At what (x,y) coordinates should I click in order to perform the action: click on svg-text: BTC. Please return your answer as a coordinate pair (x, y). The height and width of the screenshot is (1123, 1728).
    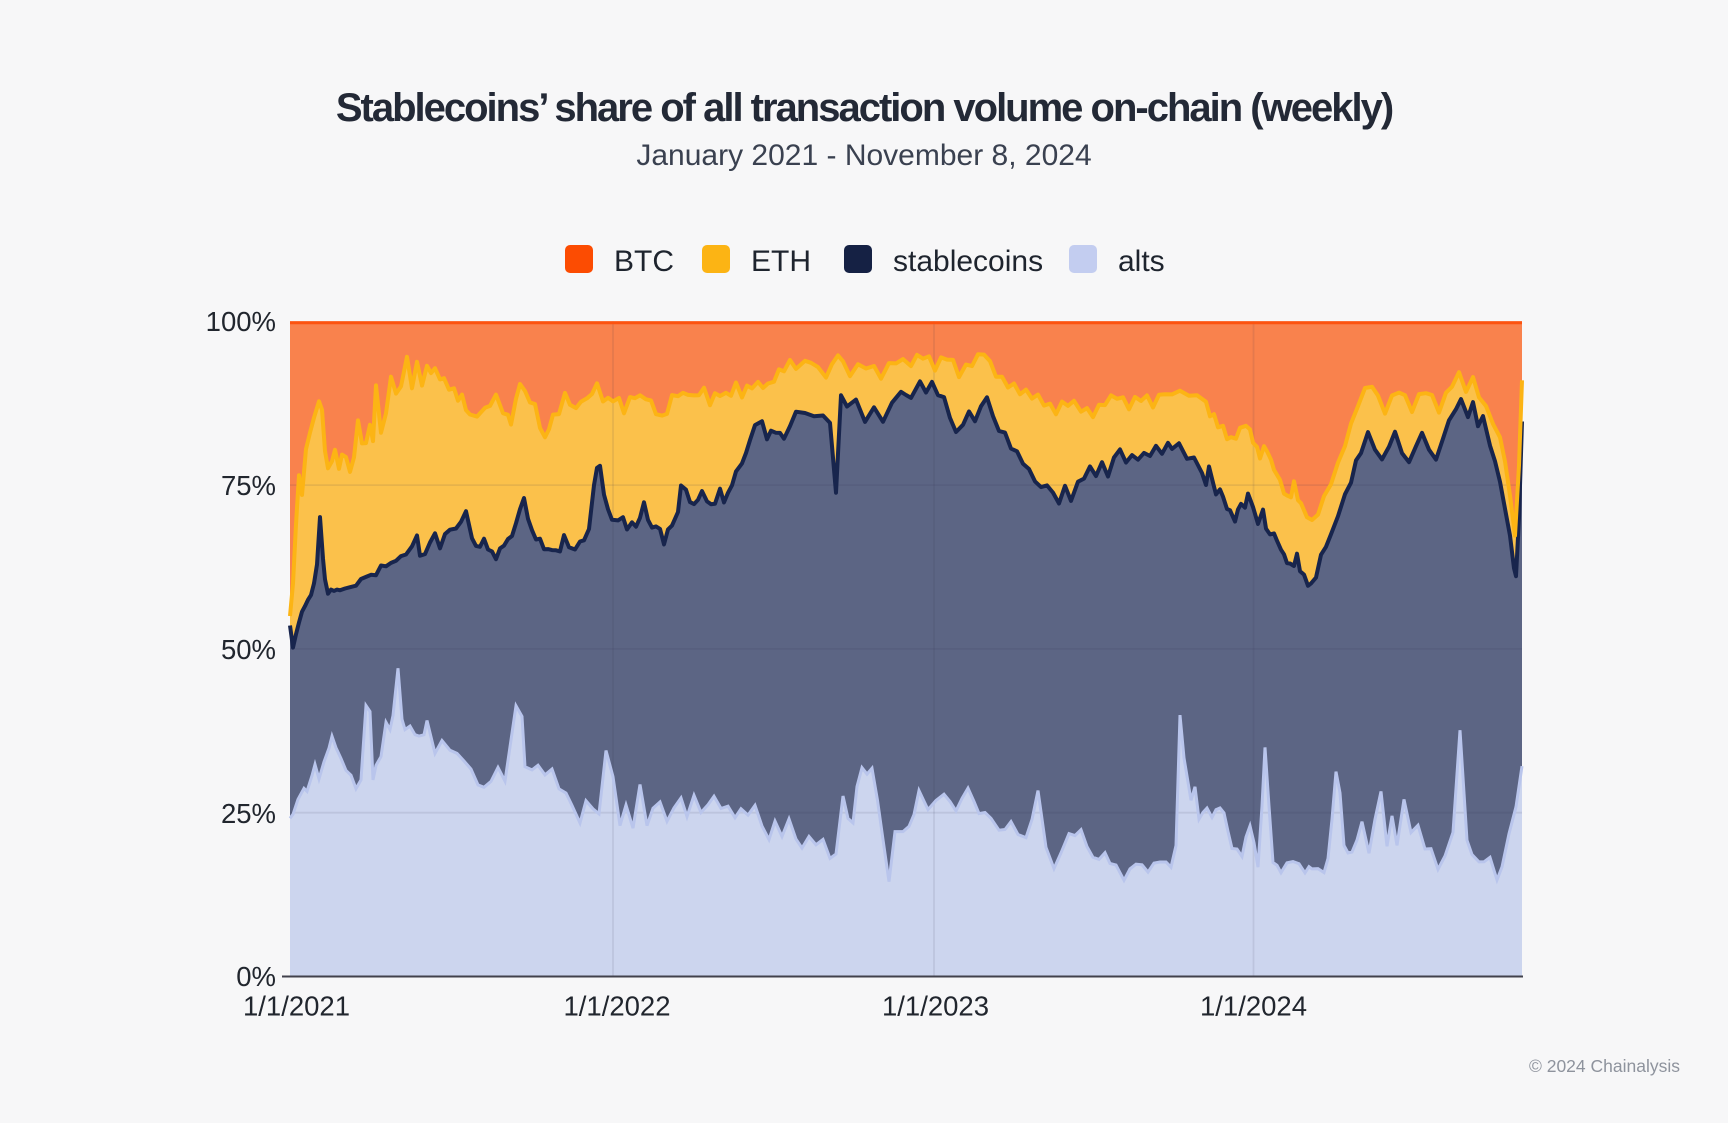
    Looking at the image, I should click on (644, 261).